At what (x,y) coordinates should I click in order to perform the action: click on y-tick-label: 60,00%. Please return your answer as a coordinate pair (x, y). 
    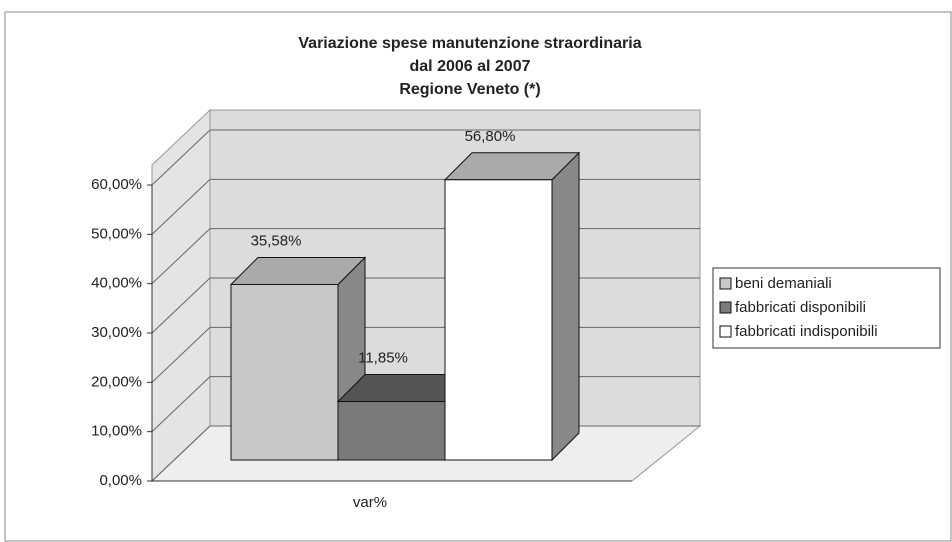
    Looking at the image, I should click on (116, 184).